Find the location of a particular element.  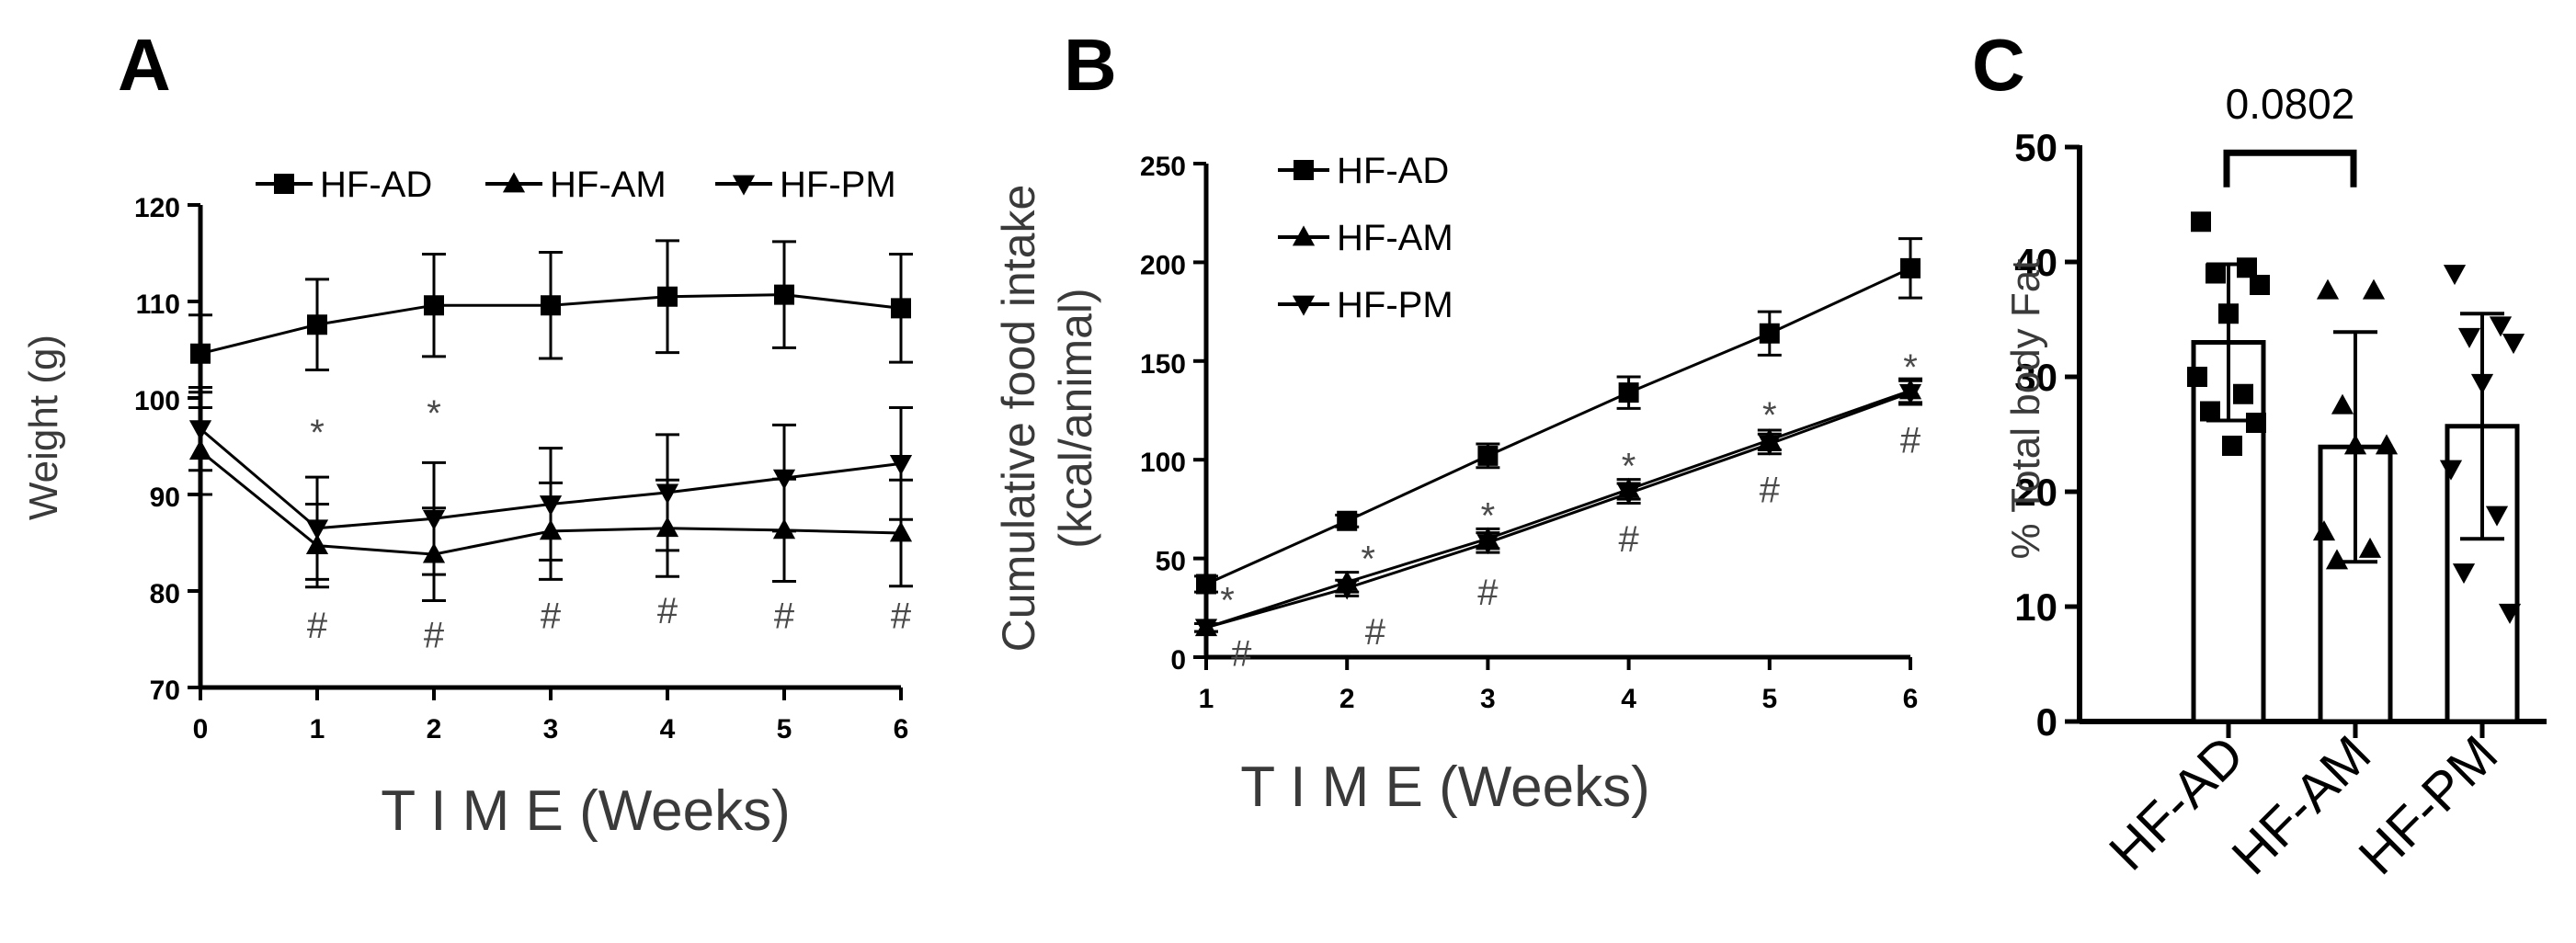

panel-a-point-hf-am is located at coordinates (901, 531).